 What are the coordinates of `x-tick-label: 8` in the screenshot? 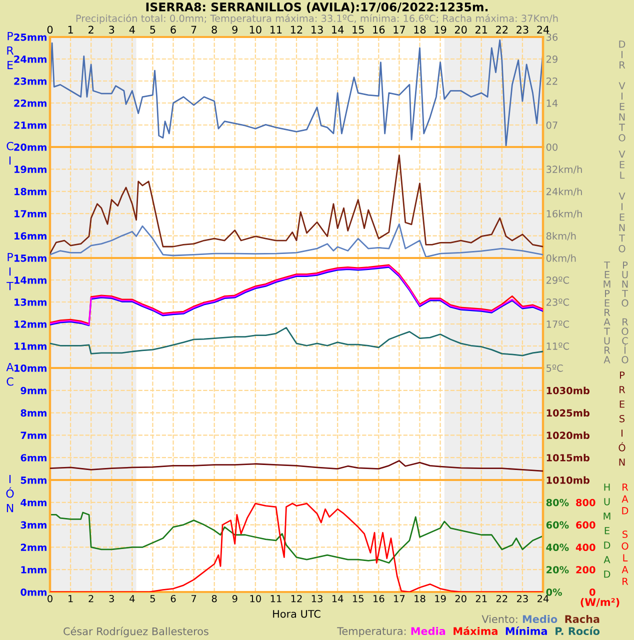 It's located at (214, 598).